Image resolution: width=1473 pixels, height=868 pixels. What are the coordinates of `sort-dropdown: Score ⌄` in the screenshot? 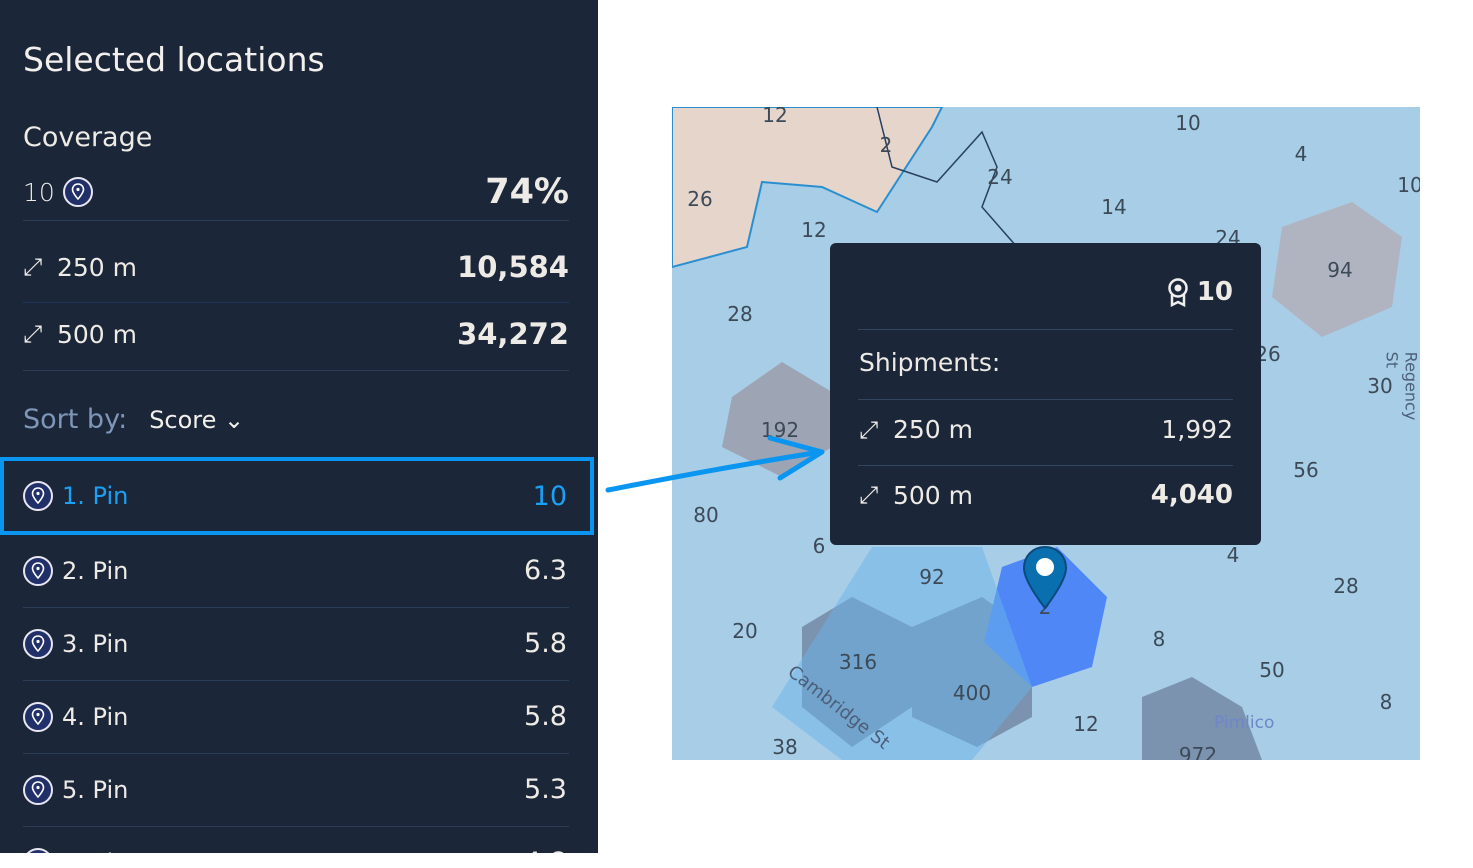 It's located at (196, 420).